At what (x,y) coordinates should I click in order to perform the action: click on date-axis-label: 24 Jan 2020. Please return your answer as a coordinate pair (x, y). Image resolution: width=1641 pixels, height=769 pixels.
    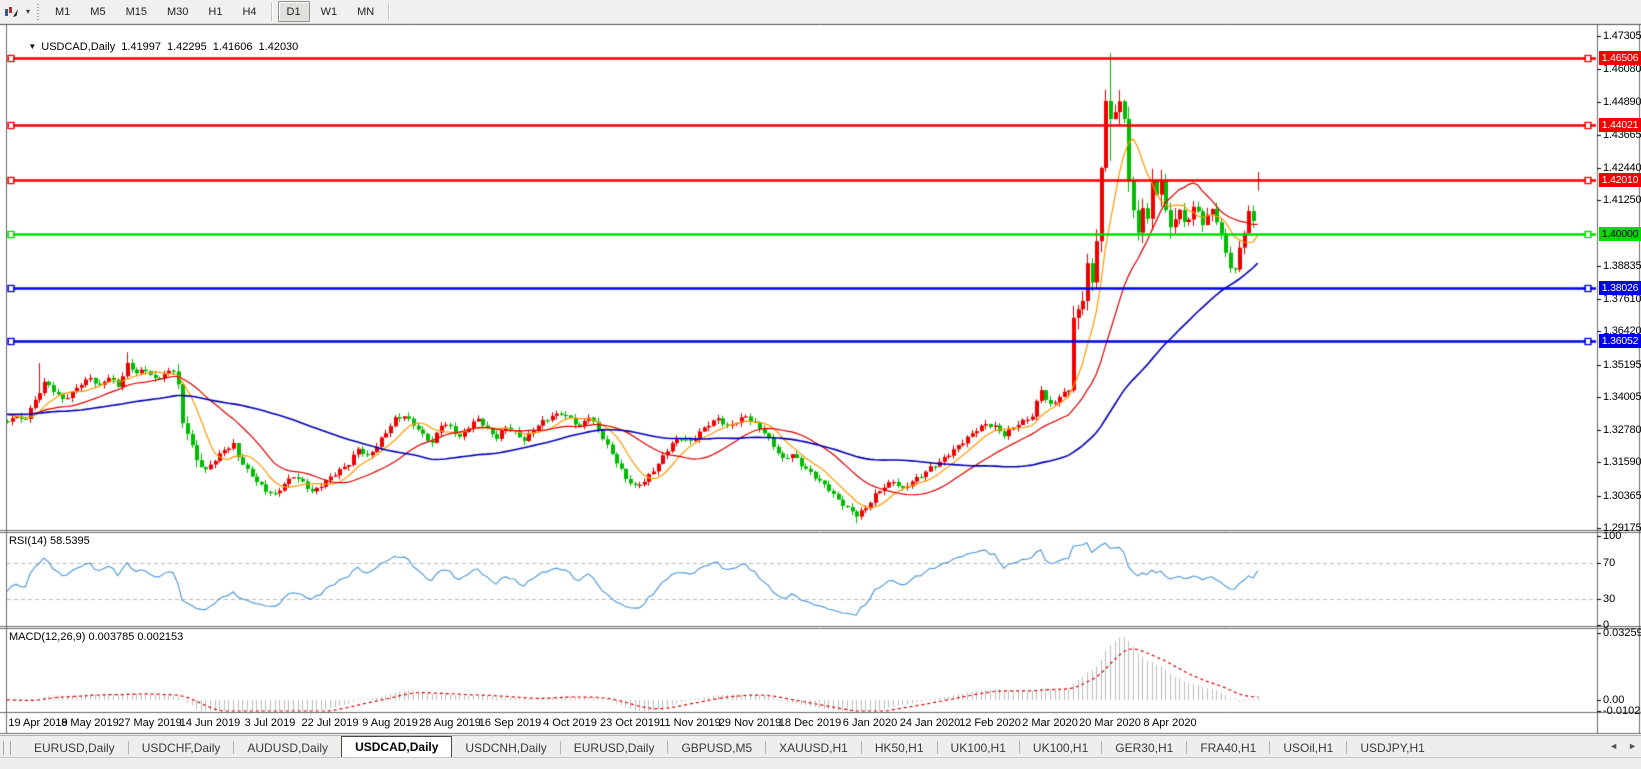
    Looking at the image, I should click on (930, 723).